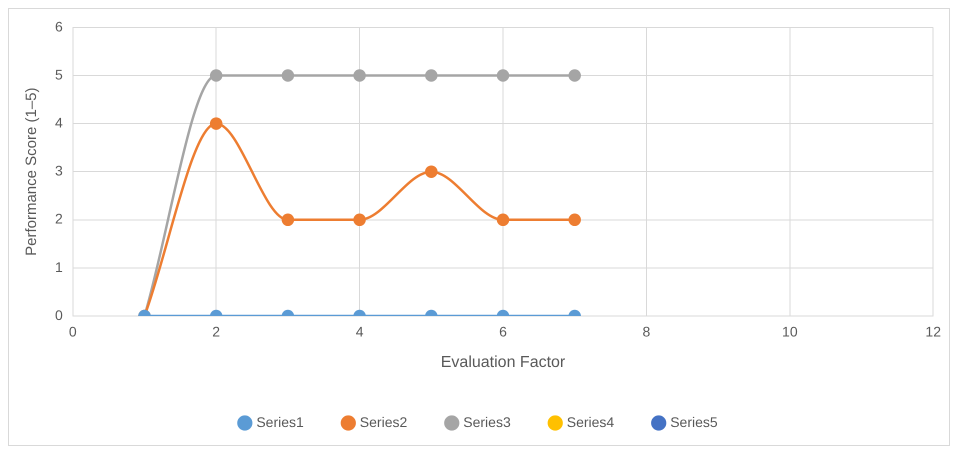  Describe the element at coordinates (58, 314) in the screenshot. I see `y-tick-label: 0` at that location.